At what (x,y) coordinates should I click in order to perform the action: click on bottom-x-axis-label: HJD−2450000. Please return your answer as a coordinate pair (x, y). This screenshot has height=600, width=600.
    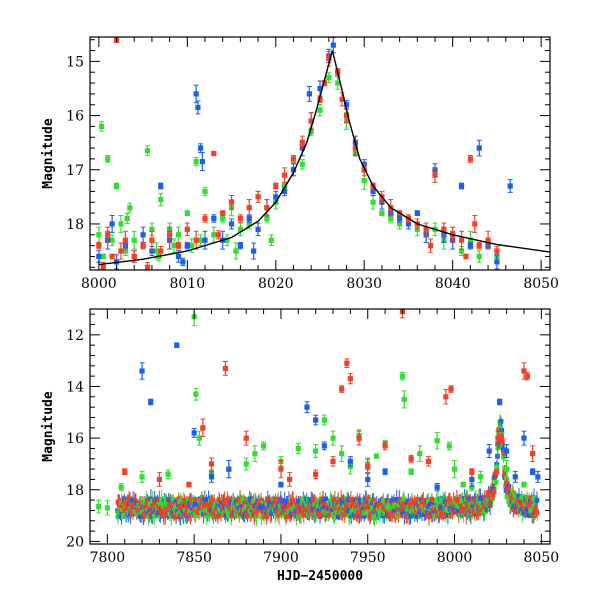
    Looking at the image, I should click on (320, 576).